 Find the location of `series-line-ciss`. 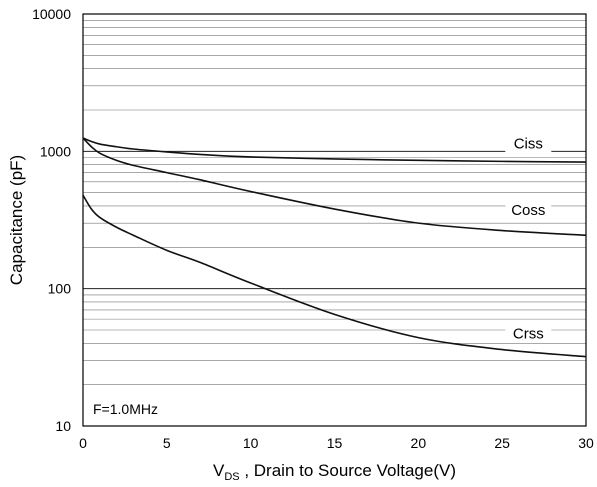

series-line-ciss is located at coordinates (334, 150).